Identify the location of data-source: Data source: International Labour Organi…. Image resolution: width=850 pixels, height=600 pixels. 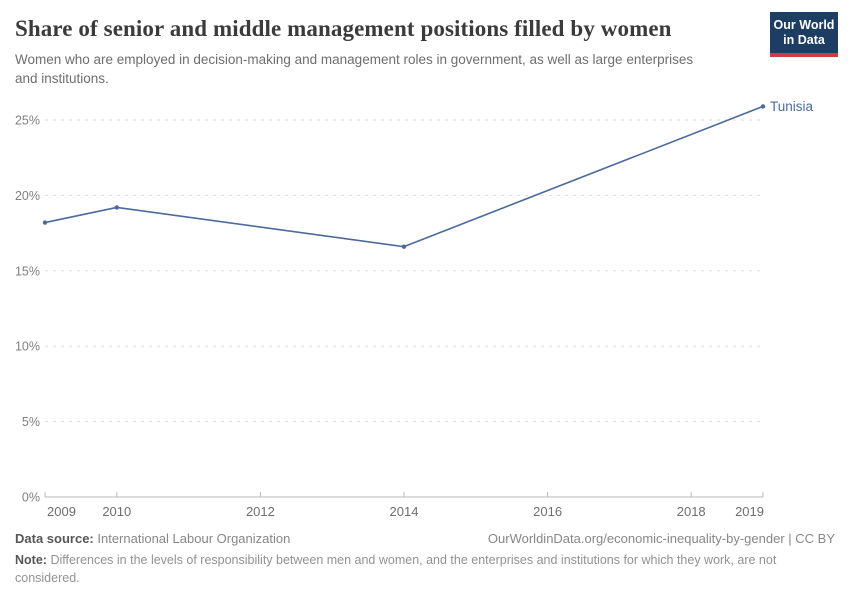
(152, 538).